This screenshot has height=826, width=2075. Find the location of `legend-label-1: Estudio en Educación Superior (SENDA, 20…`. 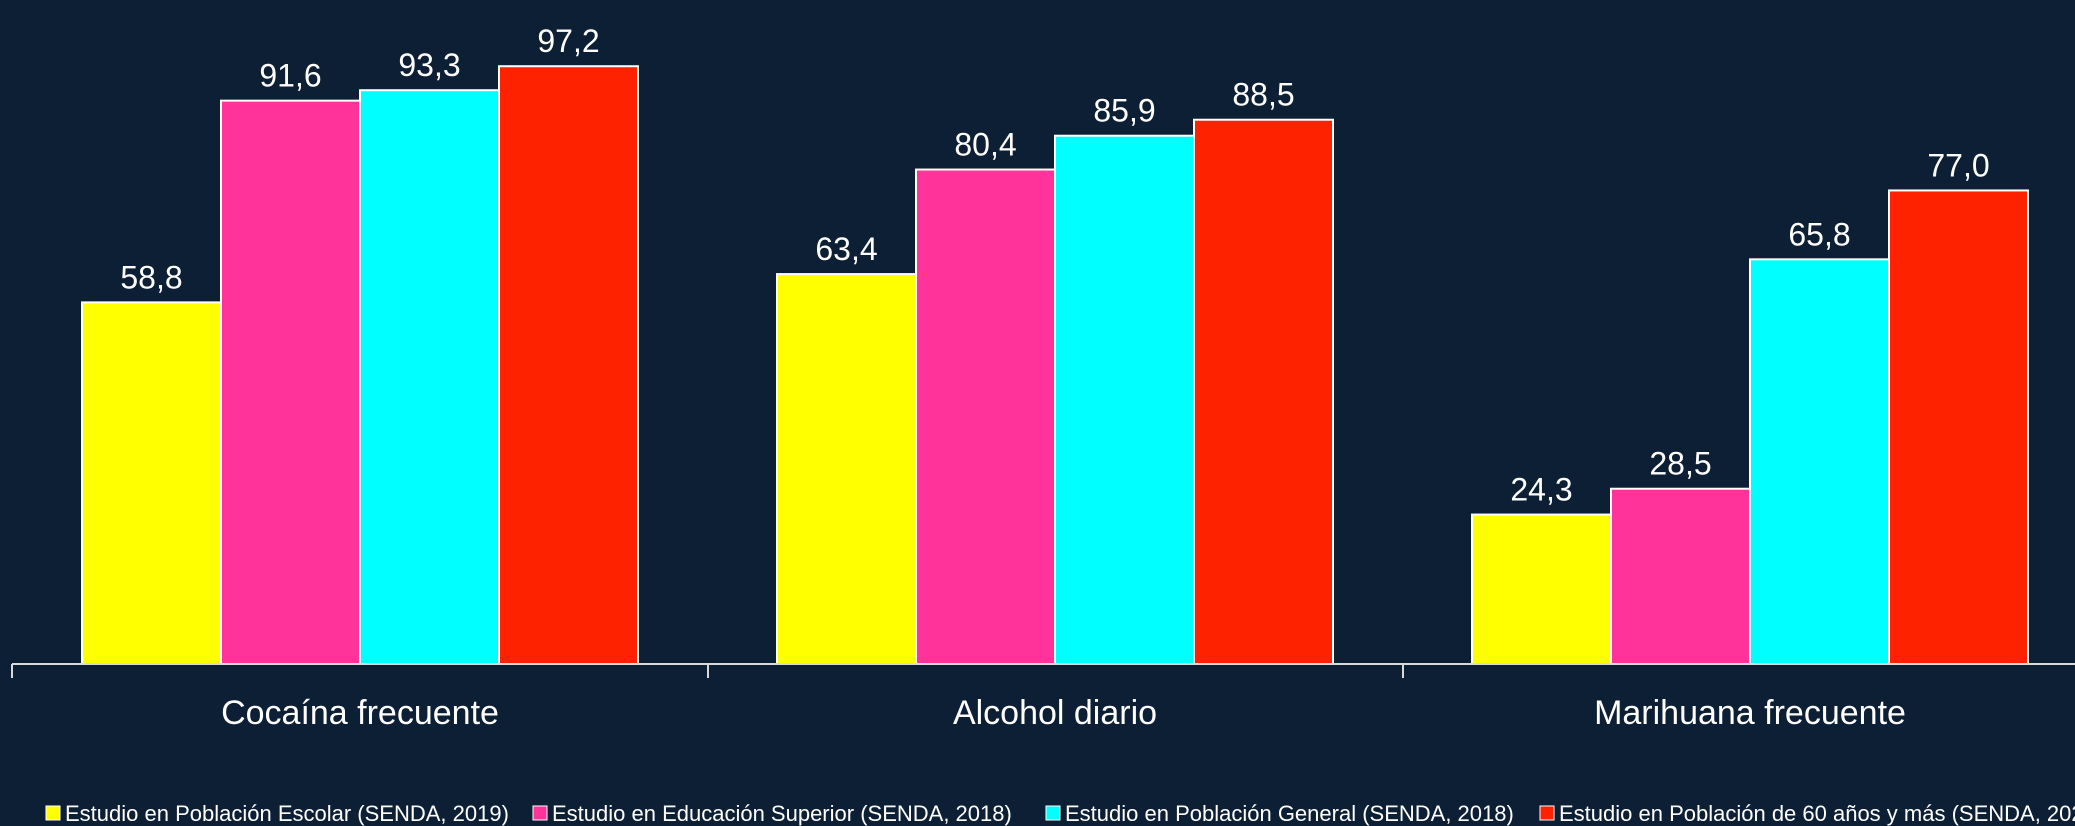

legend-label-1: Estudio en Educación Superior (SENDA, 20… is located at coordinates (782, 813).